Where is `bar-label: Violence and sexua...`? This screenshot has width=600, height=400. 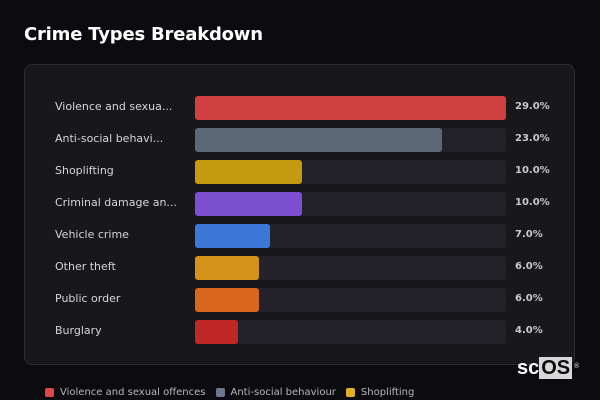 bar-label: Violence and sexua... is located at coordinates (114, 106).